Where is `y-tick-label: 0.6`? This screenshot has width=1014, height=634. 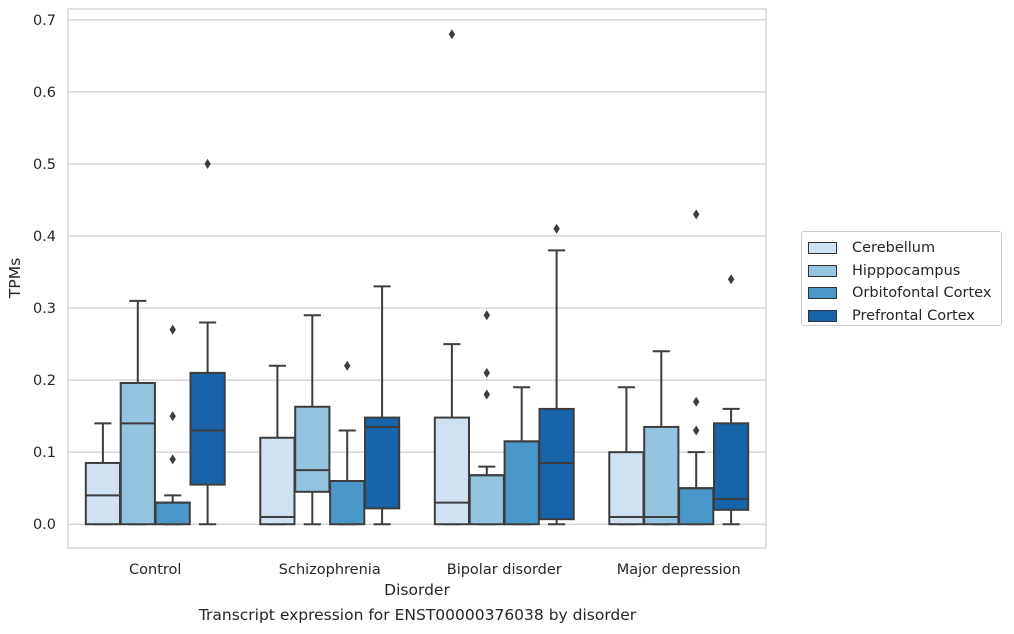
y-tick-label: 0.6 is located at coordinates (44, 93).